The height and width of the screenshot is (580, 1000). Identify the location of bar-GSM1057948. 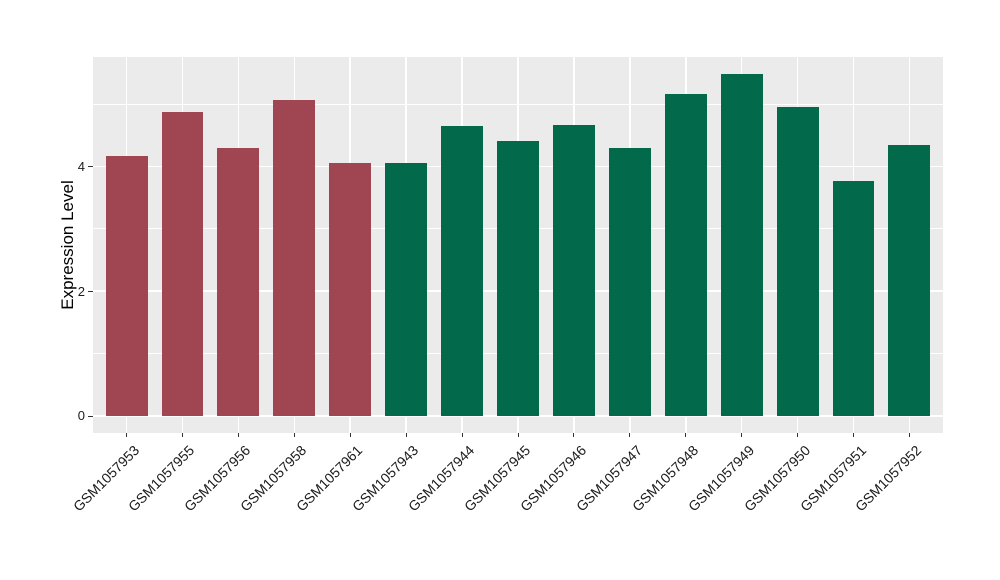
(685, 255).